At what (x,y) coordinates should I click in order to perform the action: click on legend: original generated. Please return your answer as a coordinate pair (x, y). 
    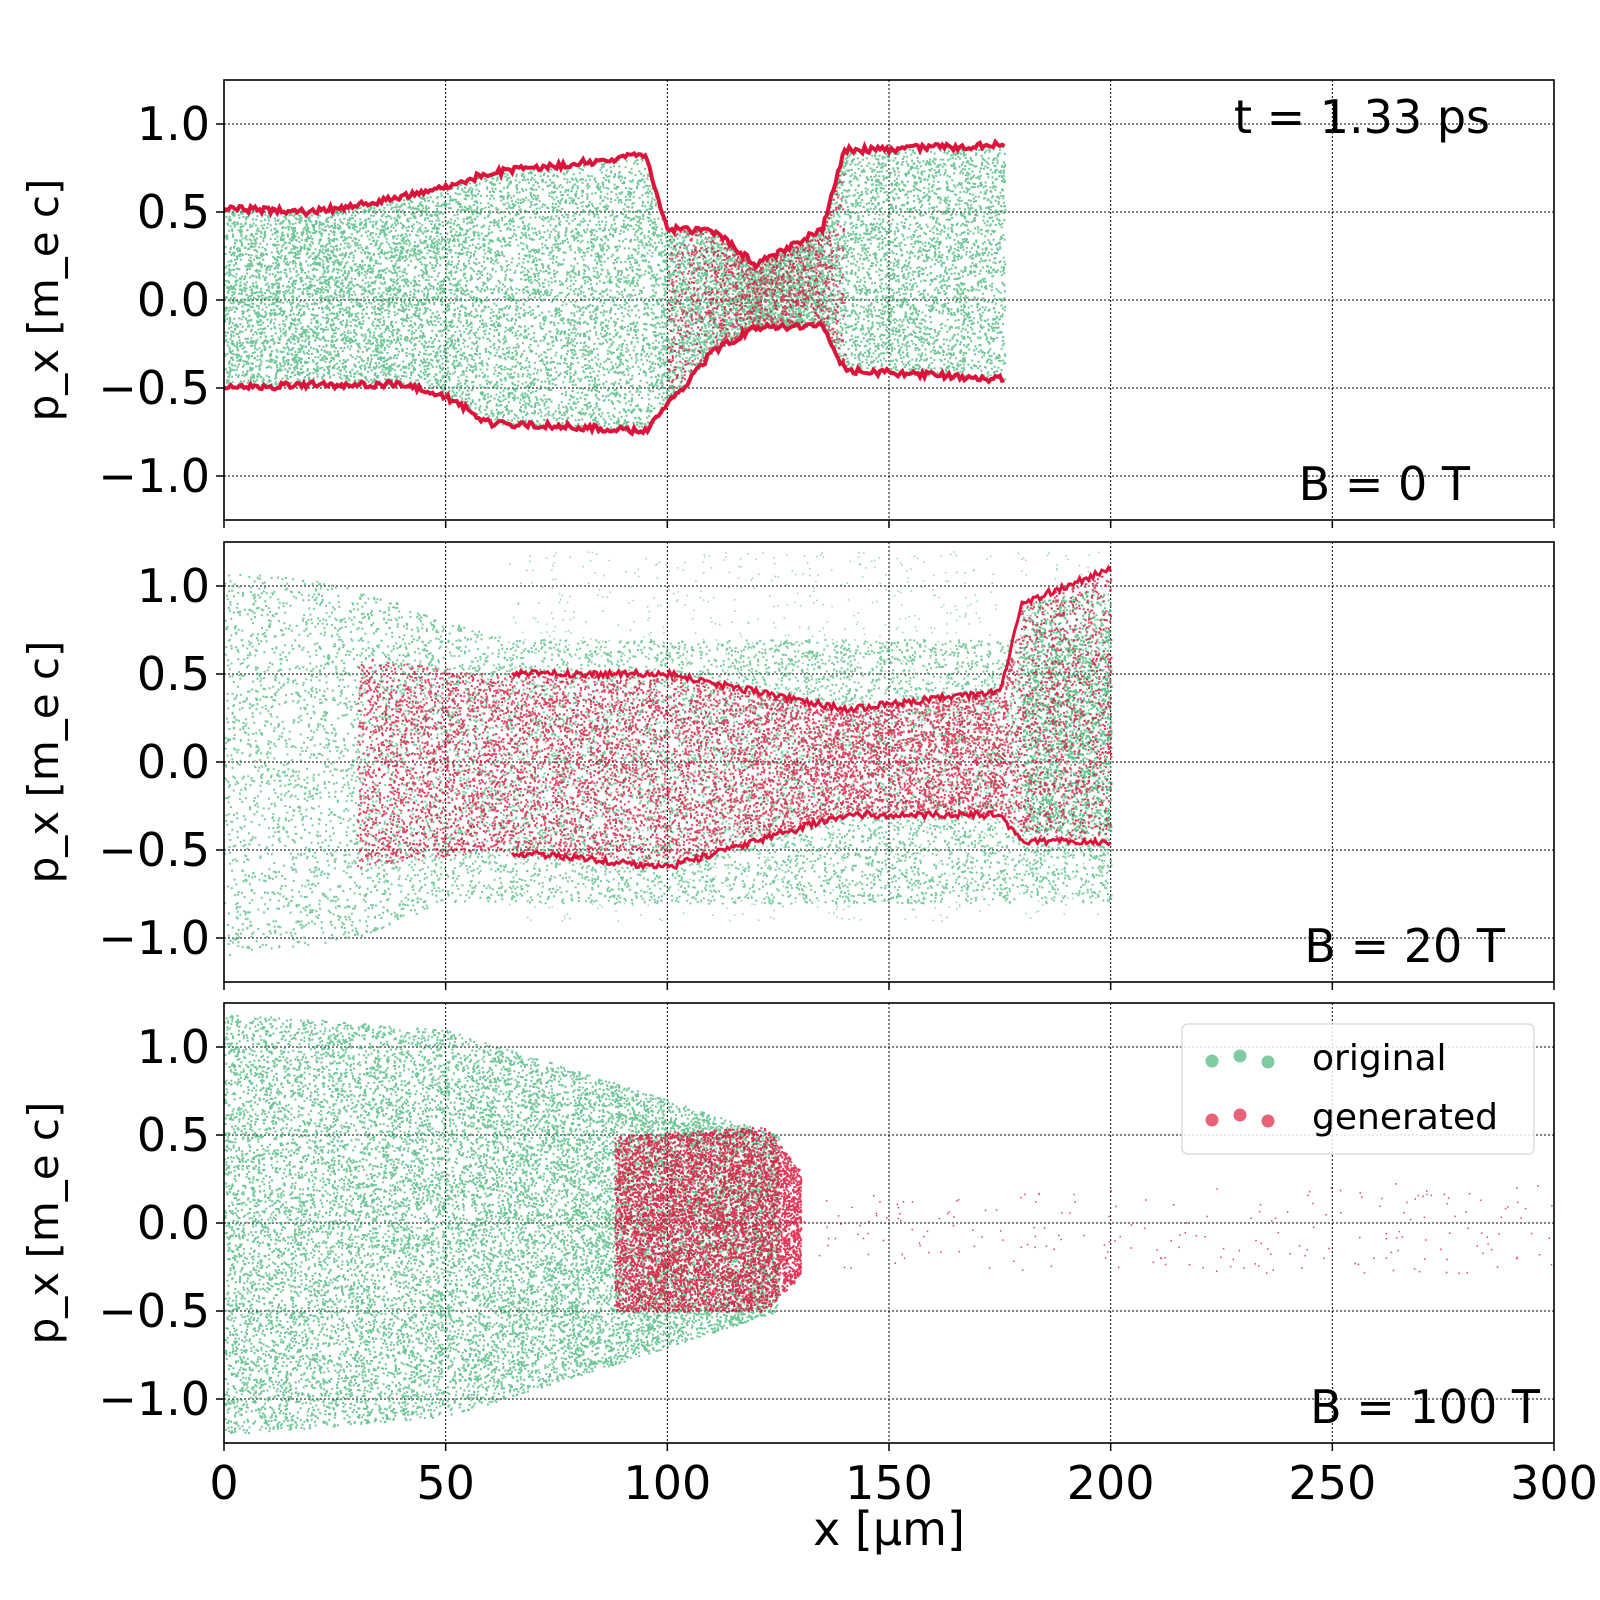
    Looking at the image, I should click on (1358, 1089).